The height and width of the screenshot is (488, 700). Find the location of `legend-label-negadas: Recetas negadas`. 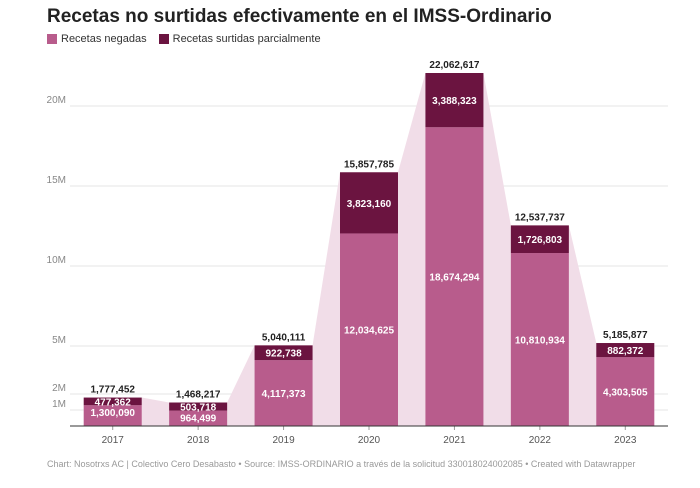

legend-label-negadas: Recetas negadas is located at coordinates (104, 39).